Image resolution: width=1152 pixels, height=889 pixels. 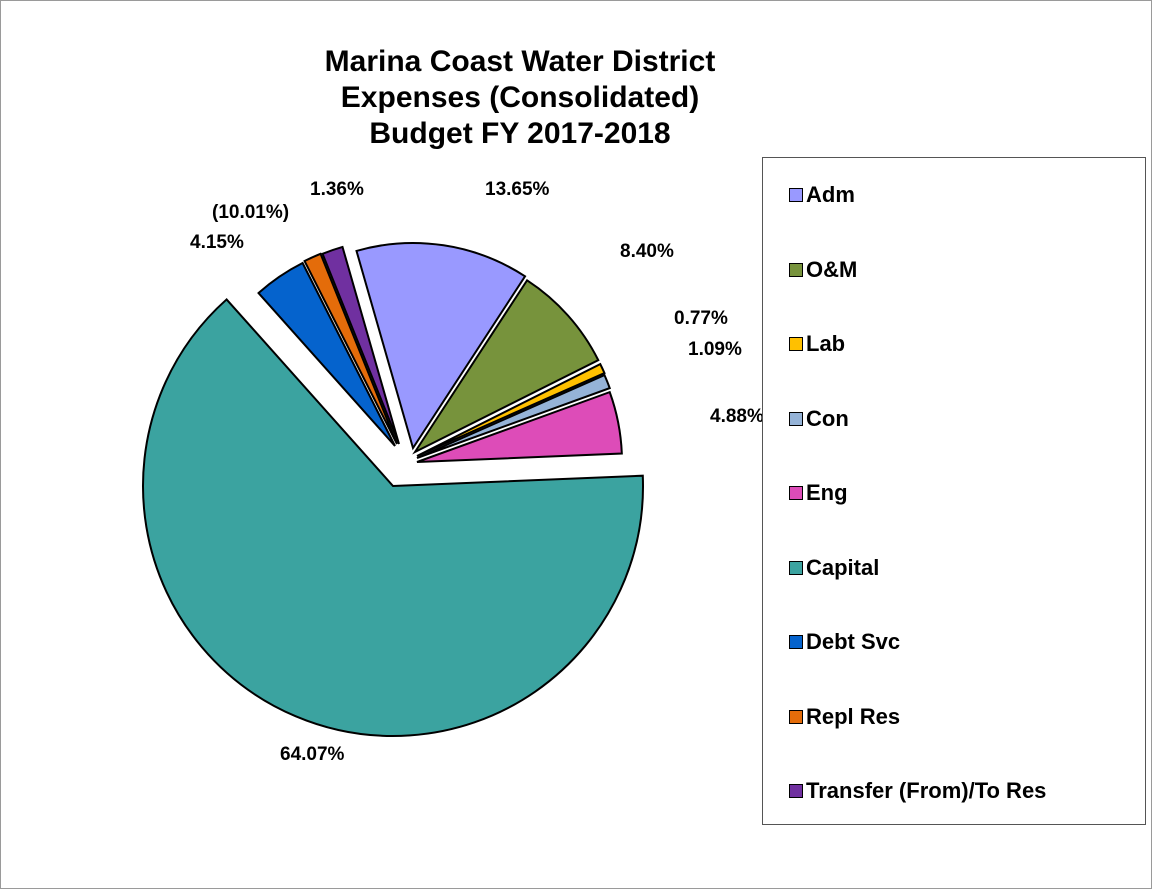 I want to click on data-label-capital: 64.07%, so click(x=312, y=754).